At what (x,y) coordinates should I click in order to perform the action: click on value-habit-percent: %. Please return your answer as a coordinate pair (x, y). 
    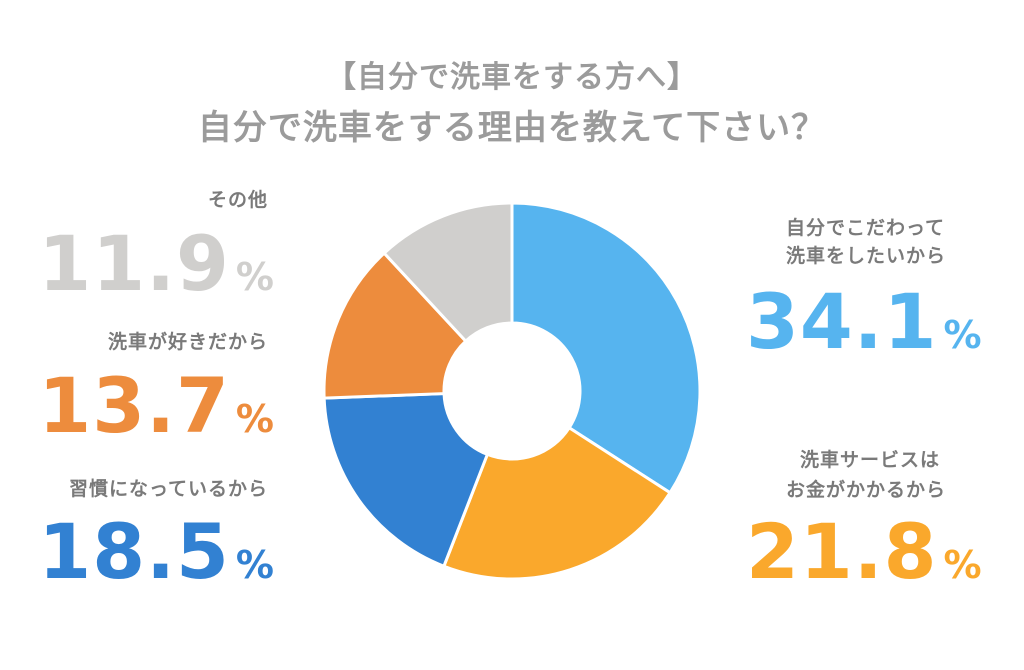
    Looking at the image, I should click on (254, 565).